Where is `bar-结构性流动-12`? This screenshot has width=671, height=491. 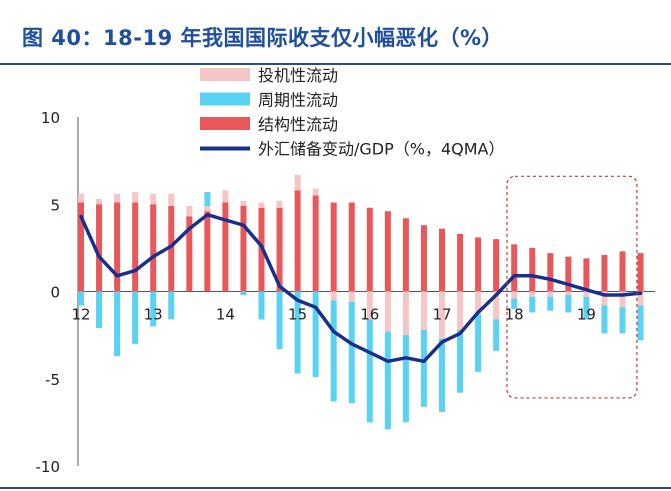
bar-结构性流动-12 is located at coordinates (297, 241).